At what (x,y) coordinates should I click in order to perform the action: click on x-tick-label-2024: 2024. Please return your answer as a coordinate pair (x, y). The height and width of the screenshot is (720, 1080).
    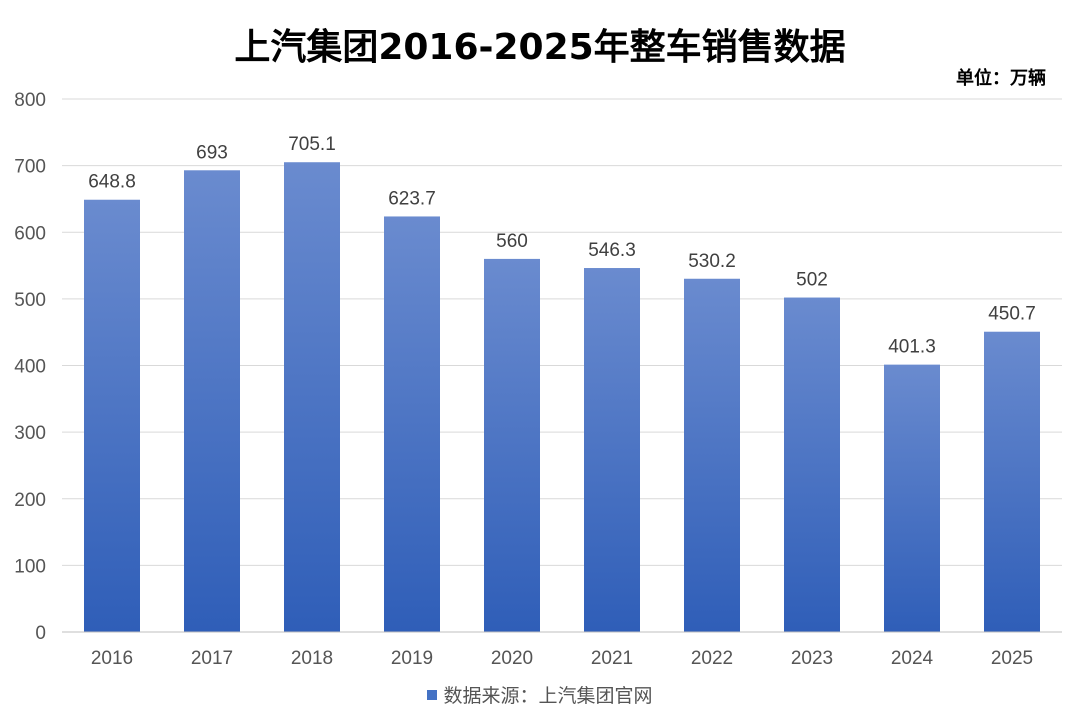
    Looking at the image, I should click on (912, 658).